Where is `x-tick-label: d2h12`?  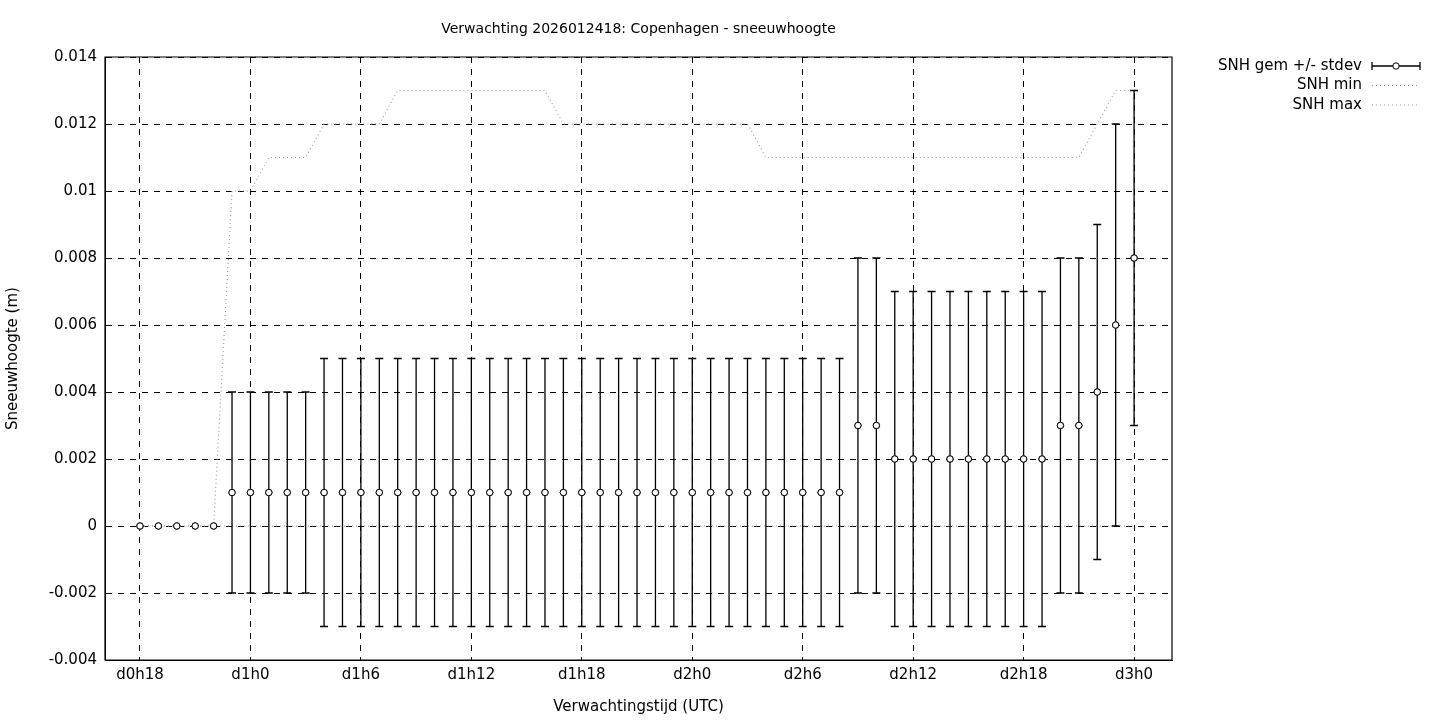
x-tick-label: d2h12 is located at coordinates (913, 673).